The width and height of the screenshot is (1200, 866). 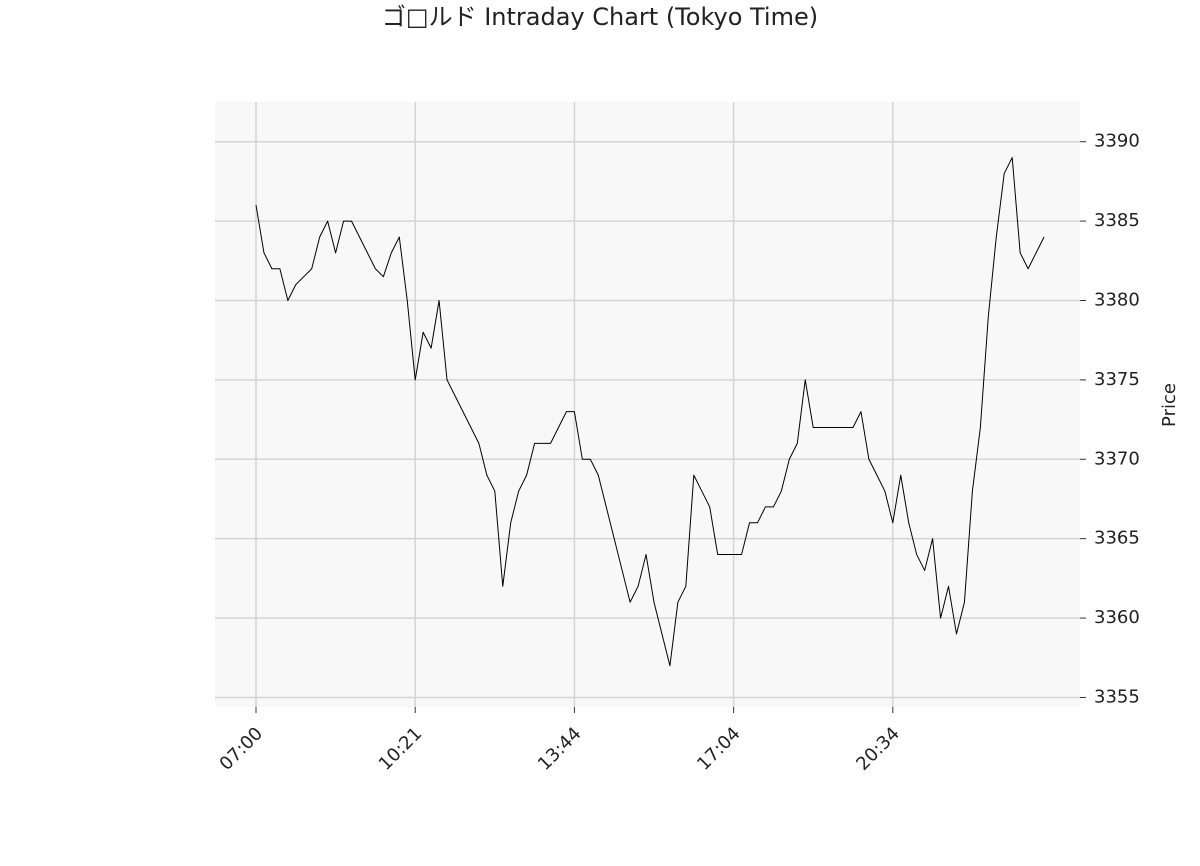 What do you see at coordinates (1117, 538) in the screenshot?
I see `y-tick-label: 3365` at bounding box center [1117, 538].